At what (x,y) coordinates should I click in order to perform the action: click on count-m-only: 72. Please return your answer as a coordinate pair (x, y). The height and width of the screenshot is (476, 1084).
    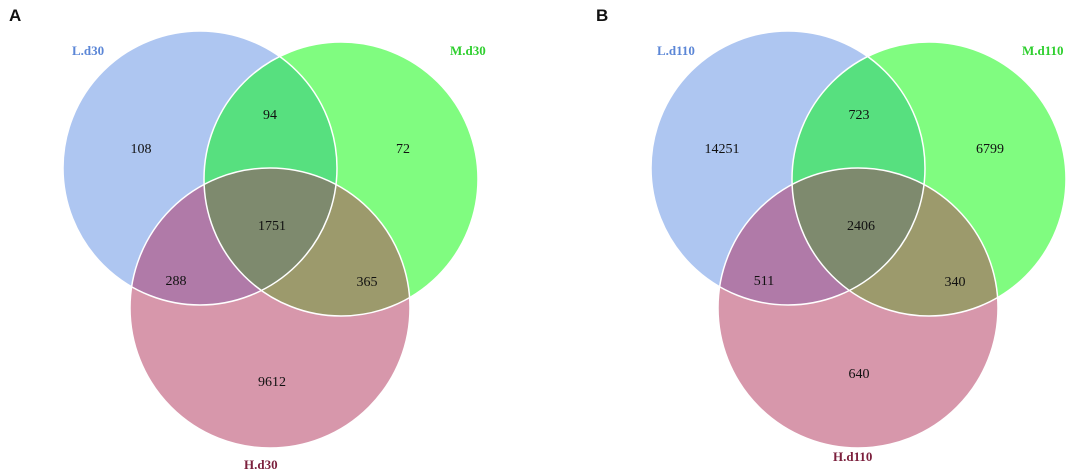
    Looking at the image, I should click on (403, 149).